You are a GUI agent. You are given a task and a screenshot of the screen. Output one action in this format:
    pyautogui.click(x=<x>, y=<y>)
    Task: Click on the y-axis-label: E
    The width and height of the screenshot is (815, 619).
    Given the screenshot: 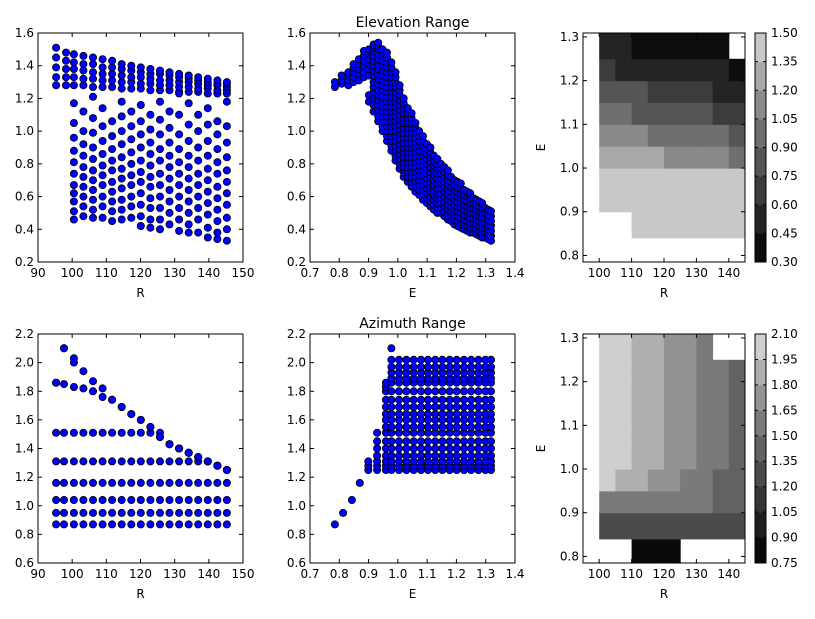 What is the action you would take?
    pyautogui.click(x=541, y=449)
    